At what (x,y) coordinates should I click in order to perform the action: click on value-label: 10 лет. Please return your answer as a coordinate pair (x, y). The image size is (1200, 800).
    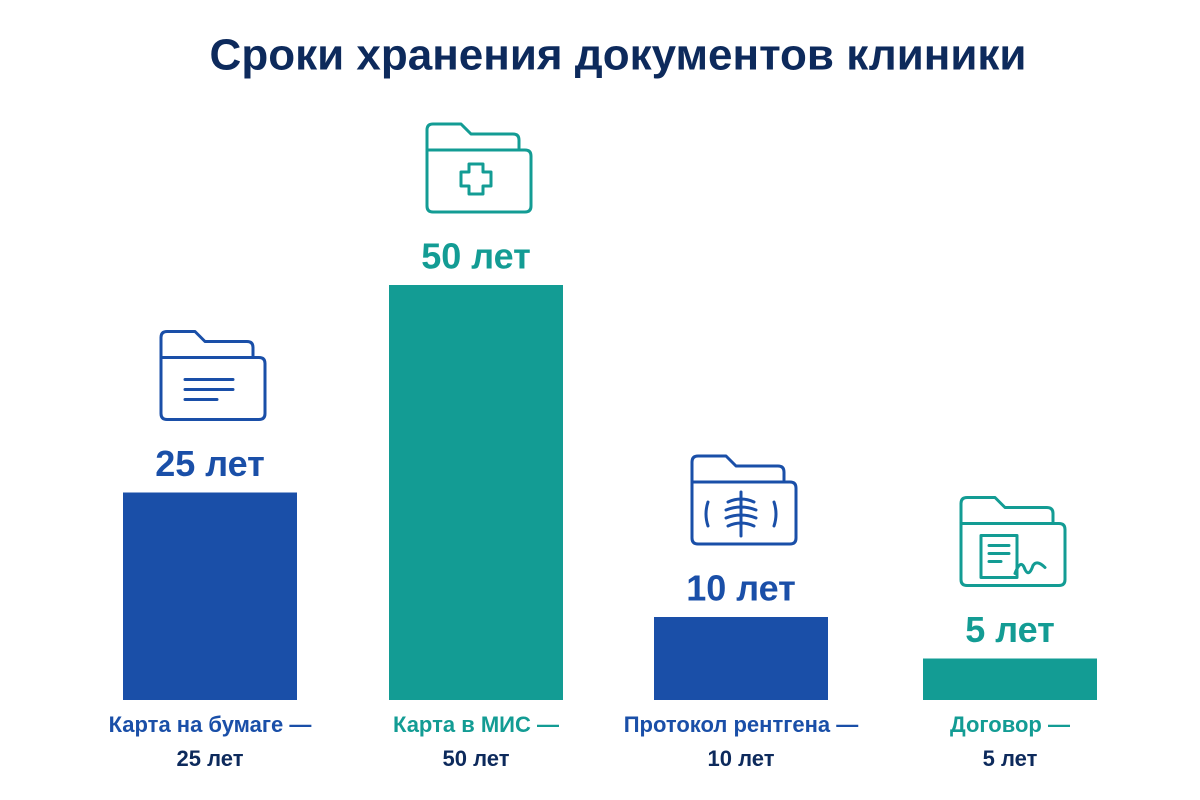
    Looking at the image, I should click on (741, 588).